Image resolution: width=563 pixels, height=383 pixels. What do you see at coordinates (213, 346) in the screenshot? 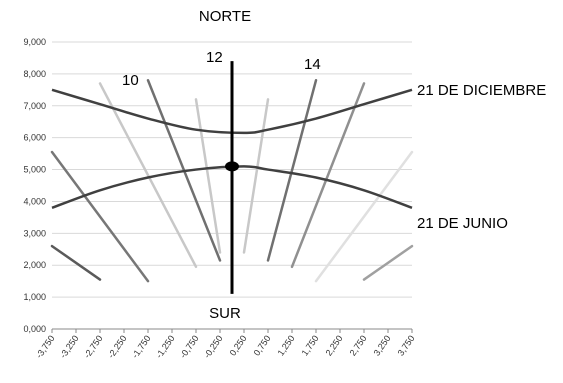
I see `x-tick-label: -0,250` at bounding box center [213, 346].